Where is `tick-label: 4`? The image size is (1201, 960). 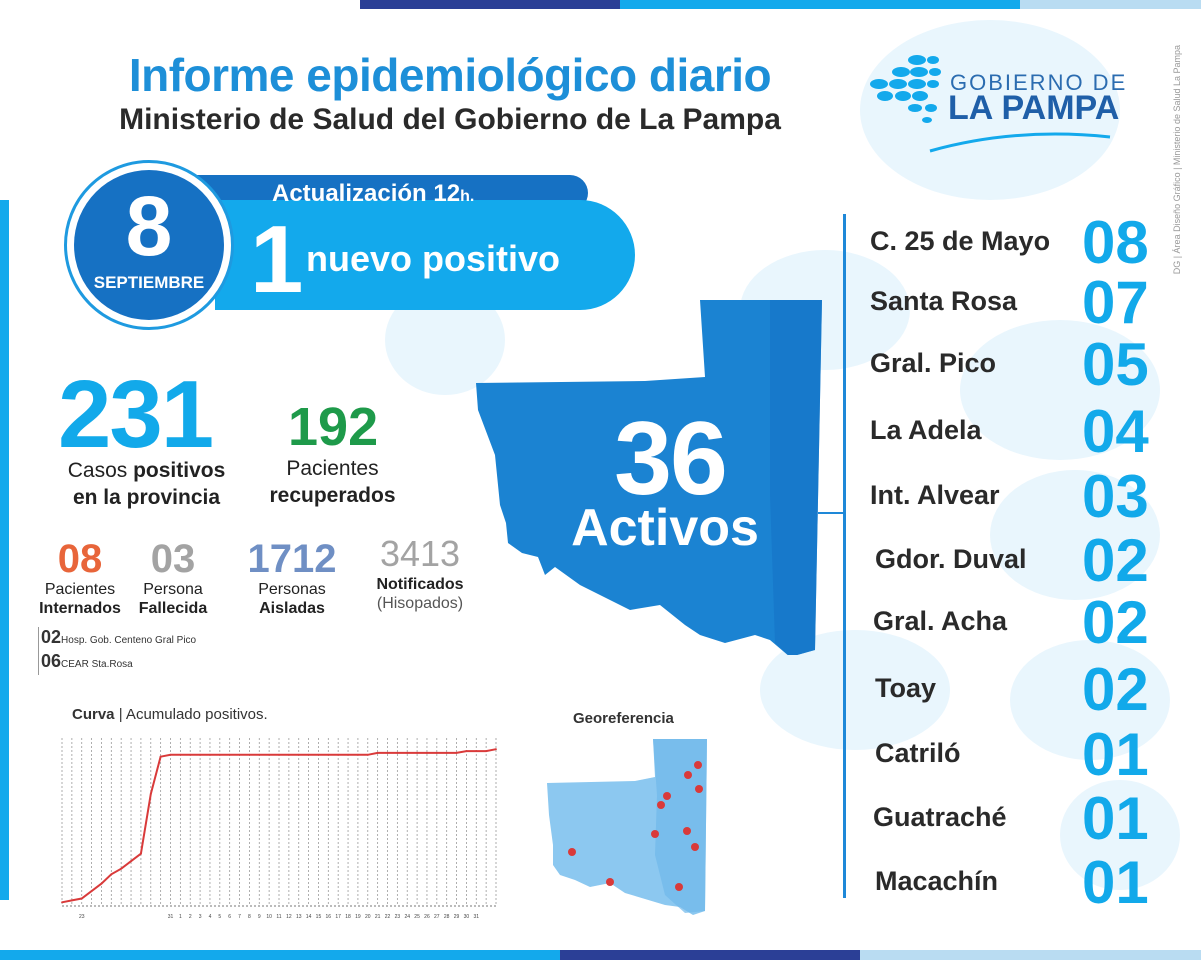
tick-label: 4 is located at coordinates (210, 917).